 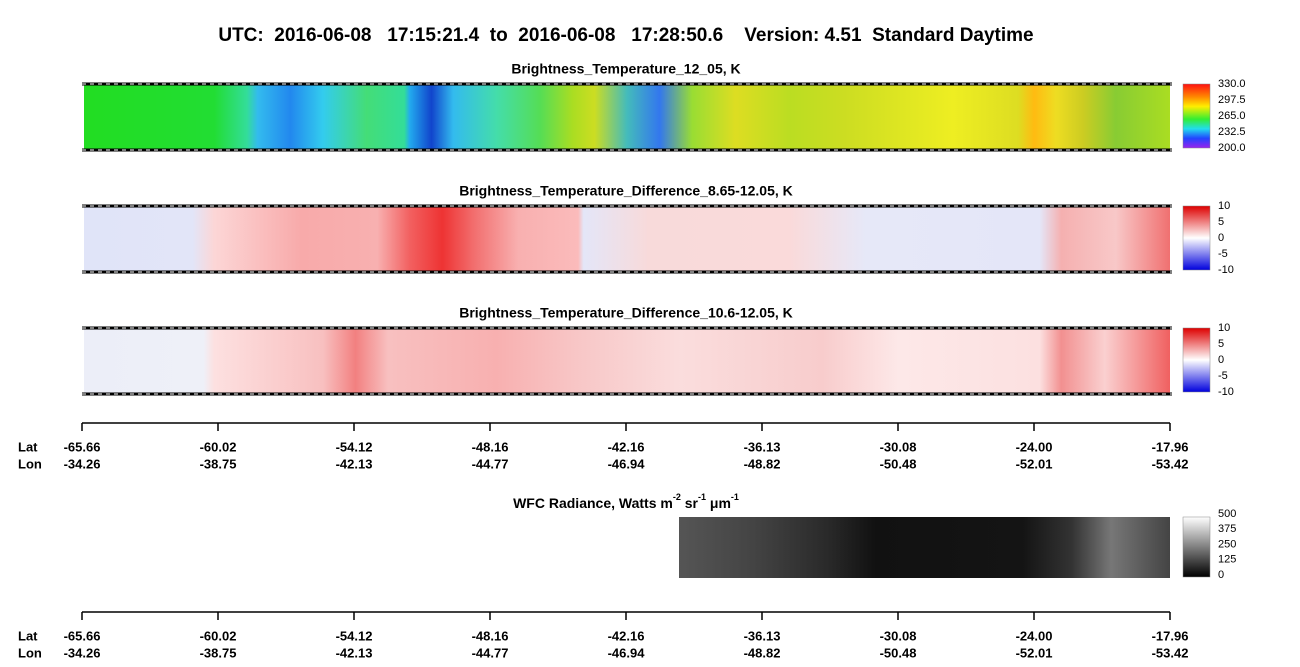 I want to click on colorbar-label: 330.0, so click(x=1232, y=84).